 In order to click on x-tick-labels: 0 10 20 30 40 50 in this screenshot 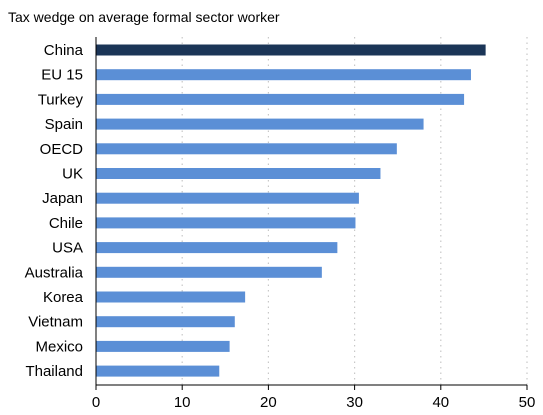, I will do `click(314, 402)`.